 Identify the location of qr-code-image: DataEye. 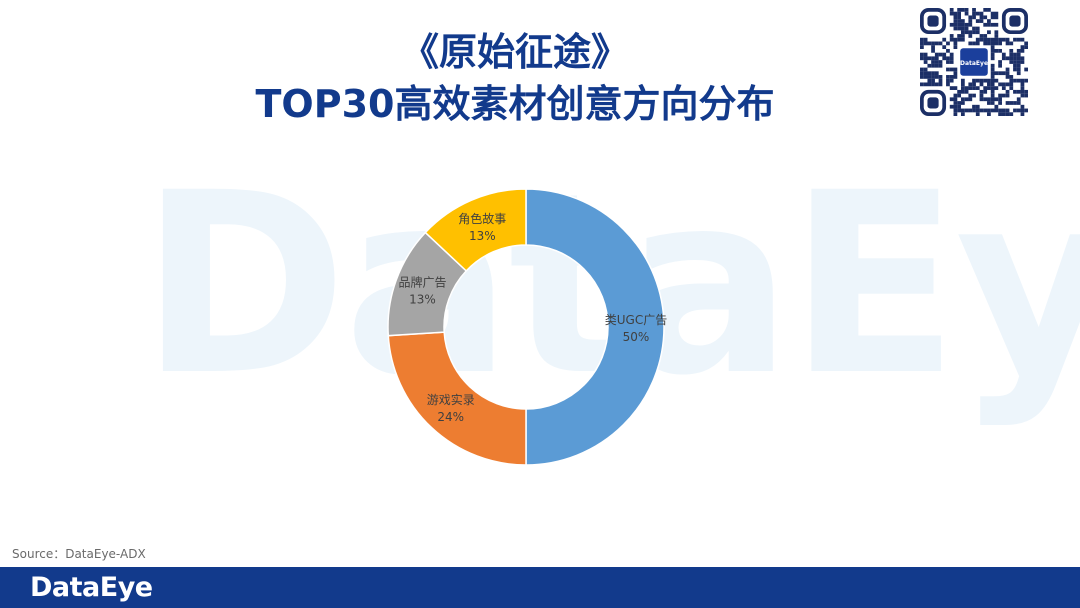
(974, 62).